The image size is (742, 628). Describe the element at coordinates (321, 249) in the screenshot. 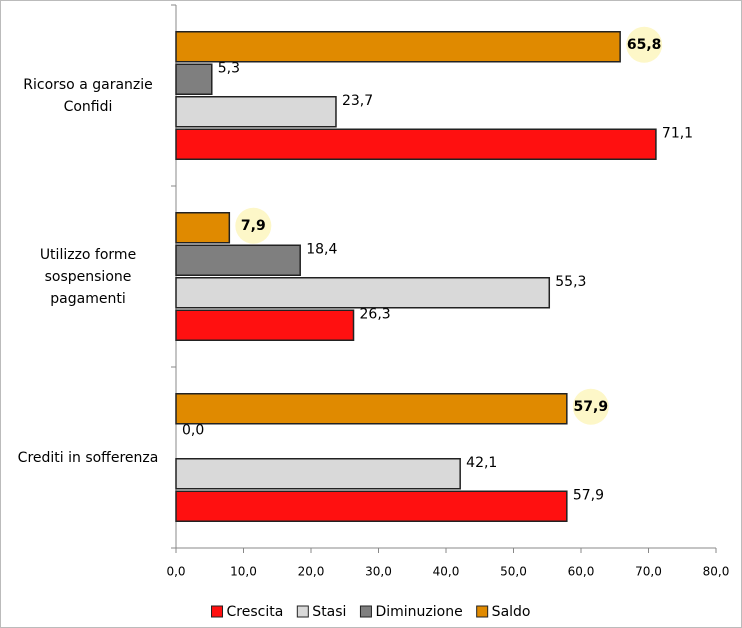

I see `value-label: 18,4` at that location.